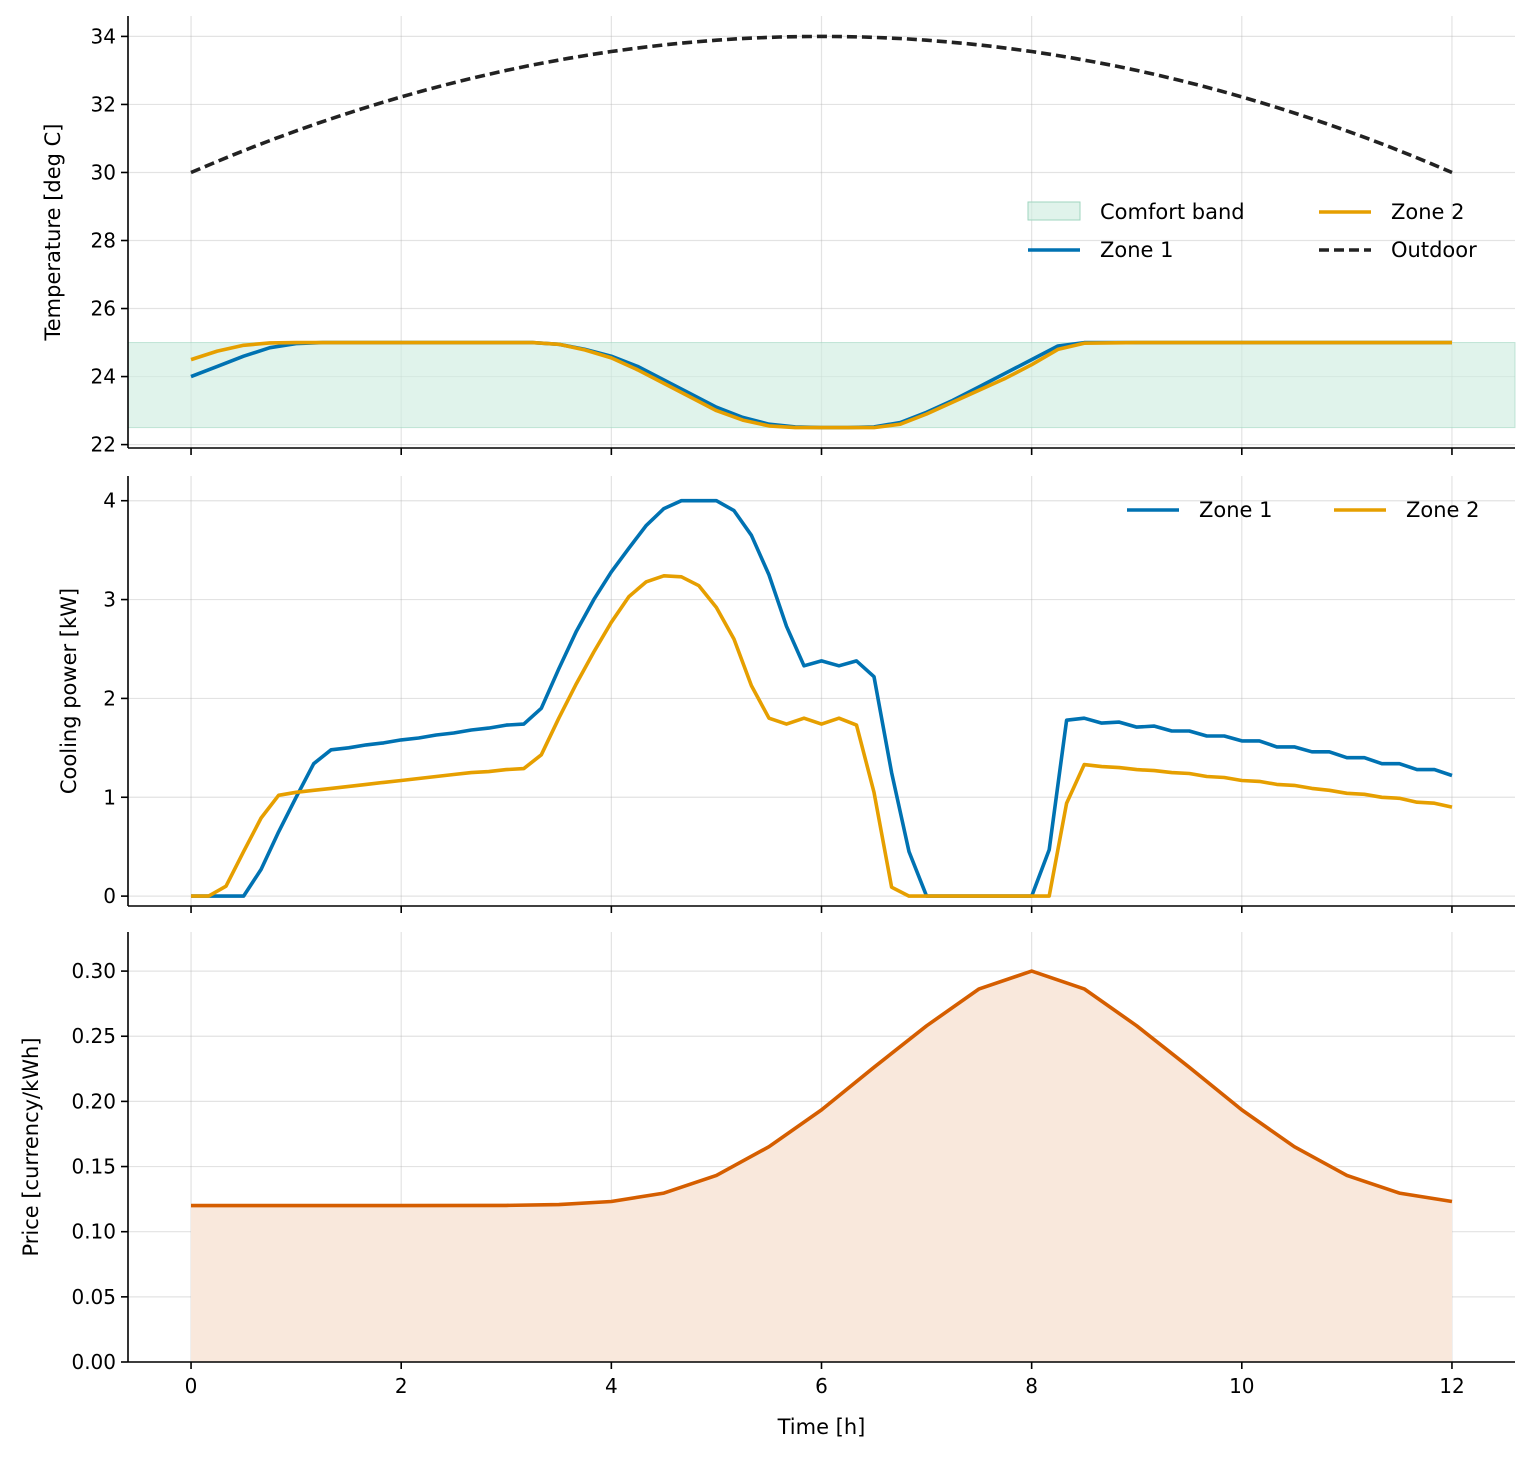 This screenshot has height=1460, width=1532. Describe the element at coordinates (103, 445) in the screenshot. I see `y-tick-label: 22` at that location.